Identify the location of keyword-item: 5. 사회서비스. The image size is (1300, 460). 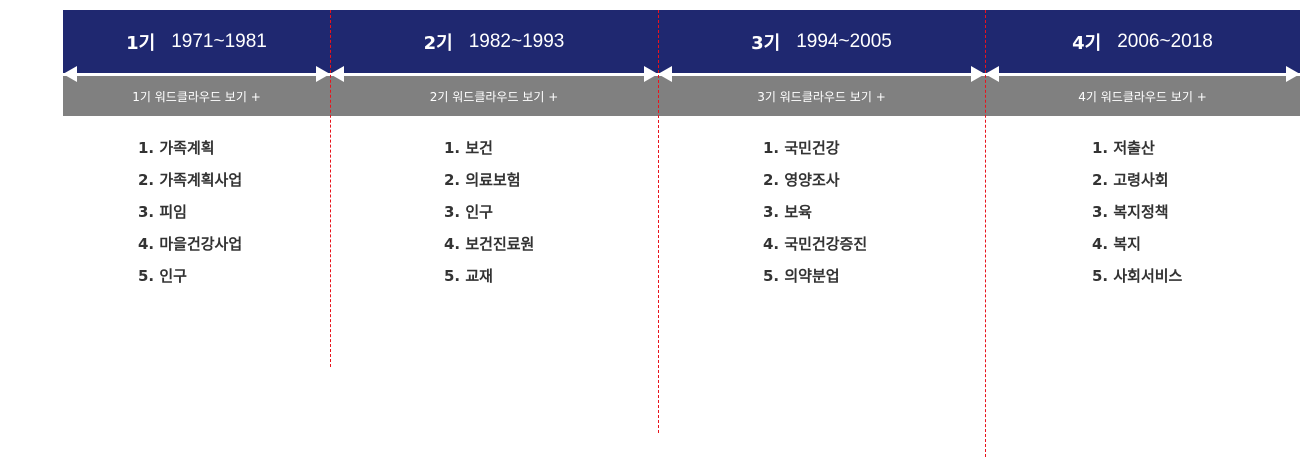
(1137, 276).